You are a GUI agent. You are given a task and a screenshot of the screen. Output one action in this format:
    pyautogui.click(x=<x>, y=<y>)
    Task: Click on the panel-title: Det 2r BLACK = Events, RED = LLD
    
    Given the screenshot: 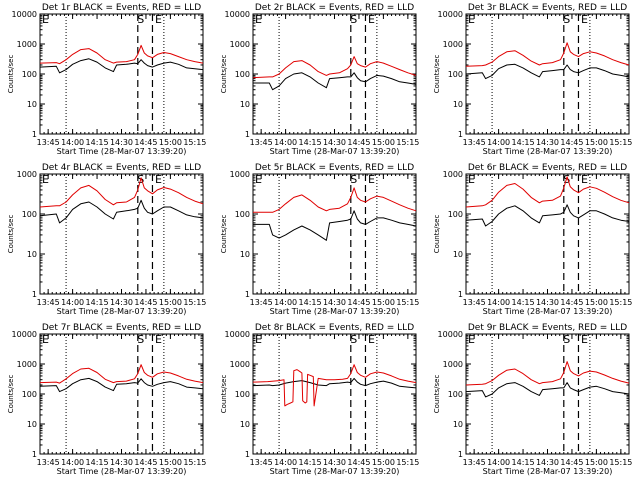 What is the action you would take?
    pyautogui.click(x=334, y=8)
    